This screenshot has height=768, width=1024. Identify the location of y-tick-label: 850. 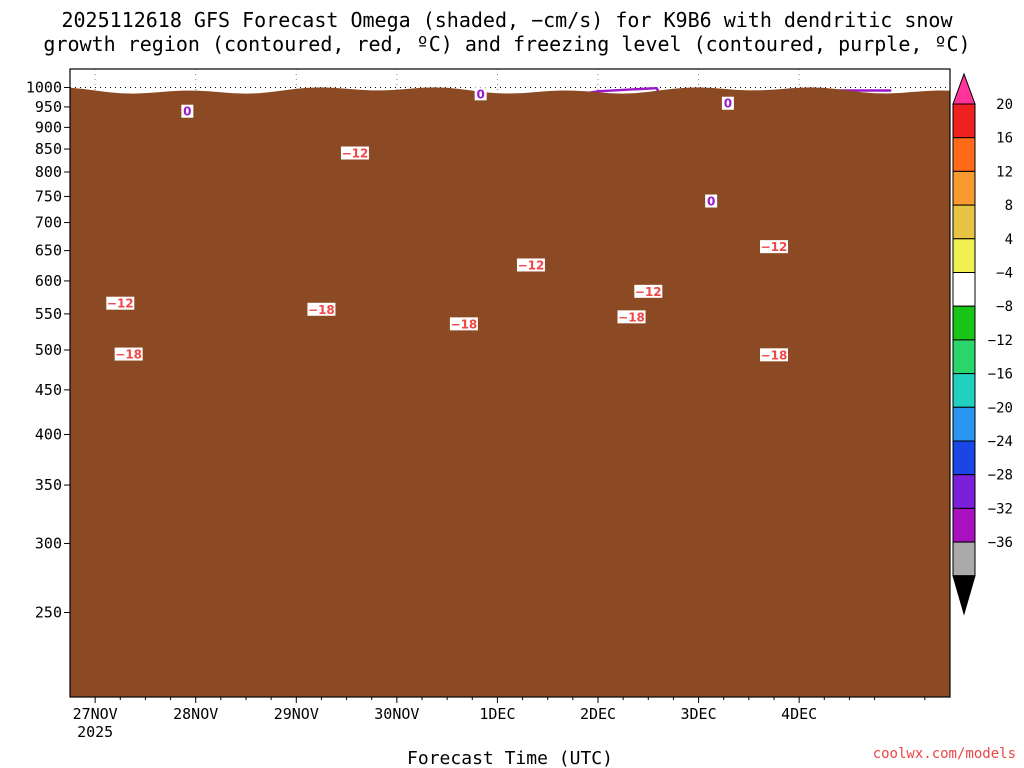
(48, 149).